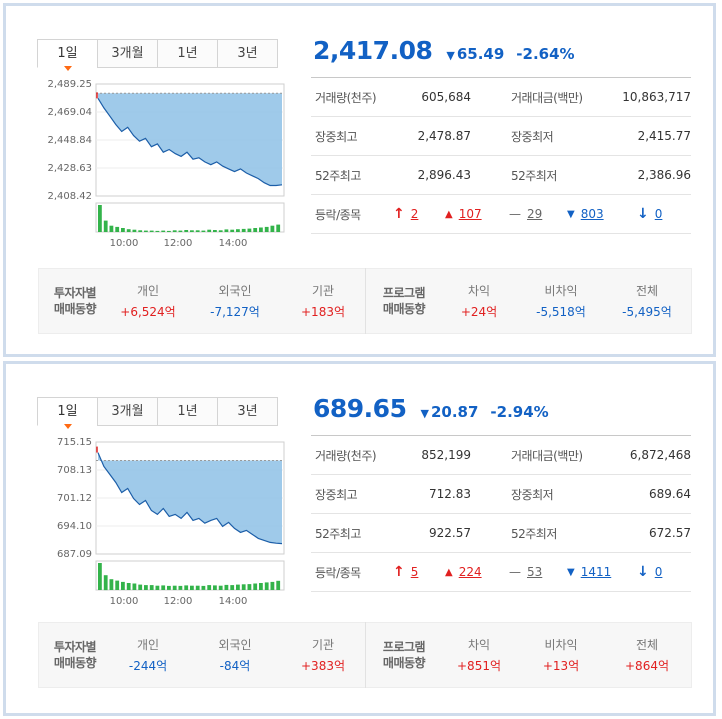  Describe the element at coordinates (515, 572) in the screenshot. I see `flat-dash-icon: —` at that location.